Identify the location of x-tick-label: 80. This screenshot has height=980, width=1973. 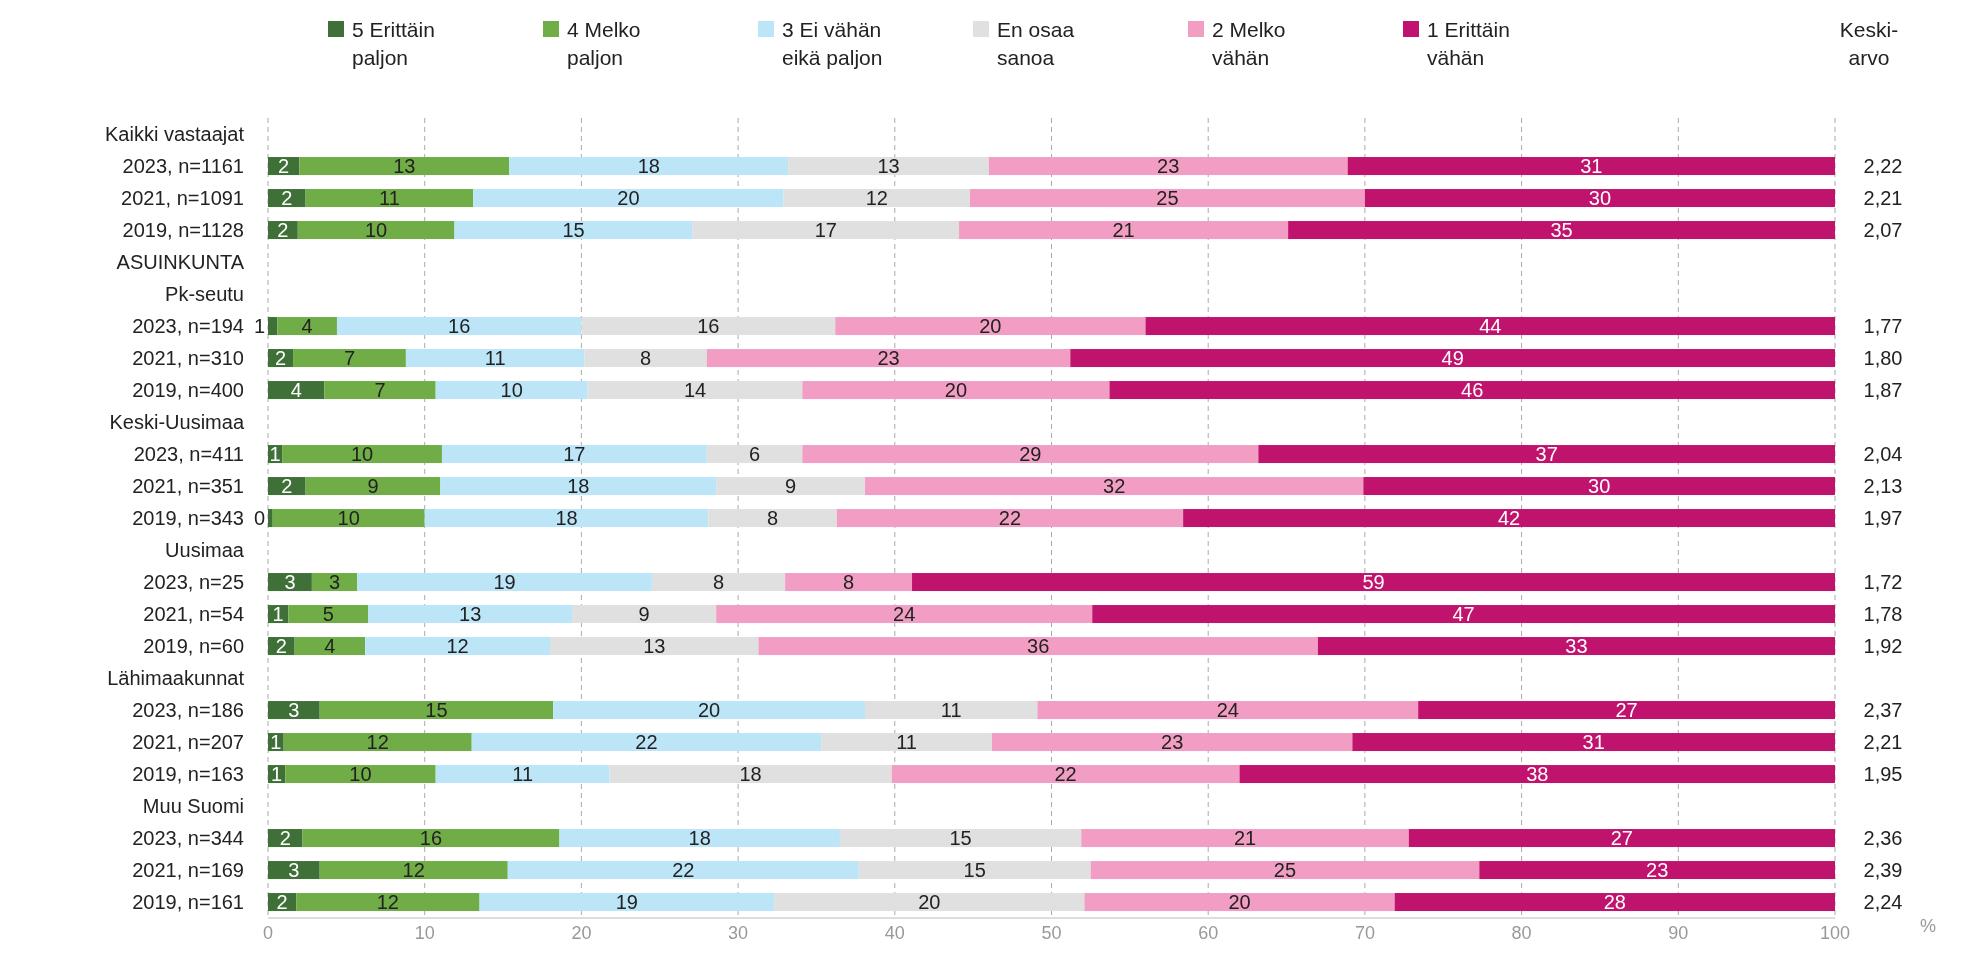
(1521, 932).